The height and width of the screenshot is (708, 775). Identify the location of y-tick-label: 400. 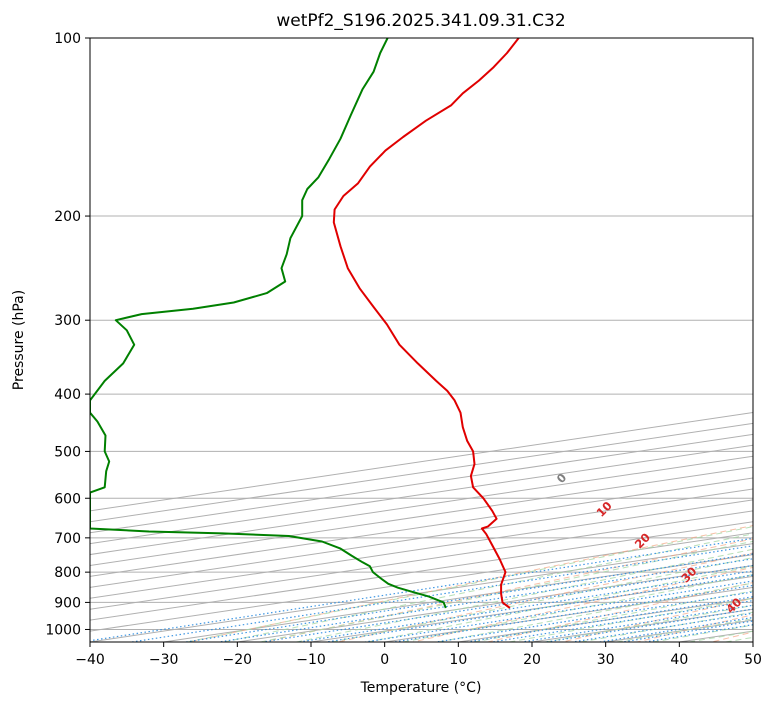
(67, 395).